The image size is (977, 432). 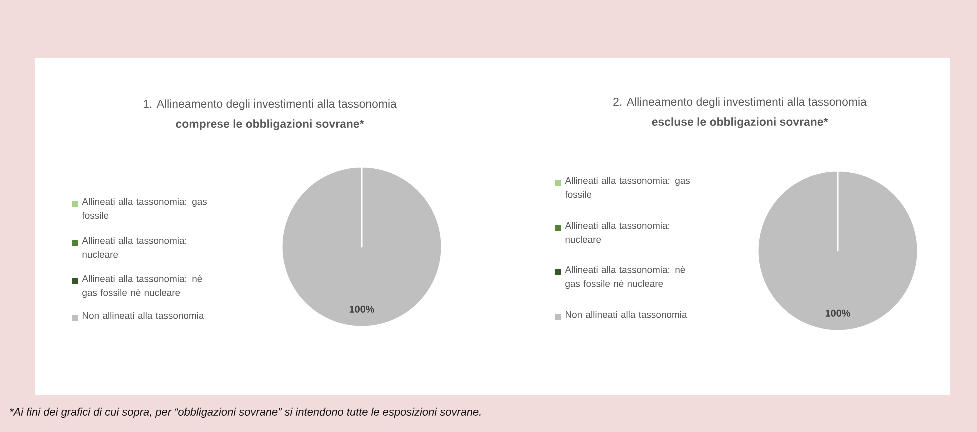 I want to click on chart-subtitle: comprese le obbligazioni sovrane*, so click(x=270, y=125).